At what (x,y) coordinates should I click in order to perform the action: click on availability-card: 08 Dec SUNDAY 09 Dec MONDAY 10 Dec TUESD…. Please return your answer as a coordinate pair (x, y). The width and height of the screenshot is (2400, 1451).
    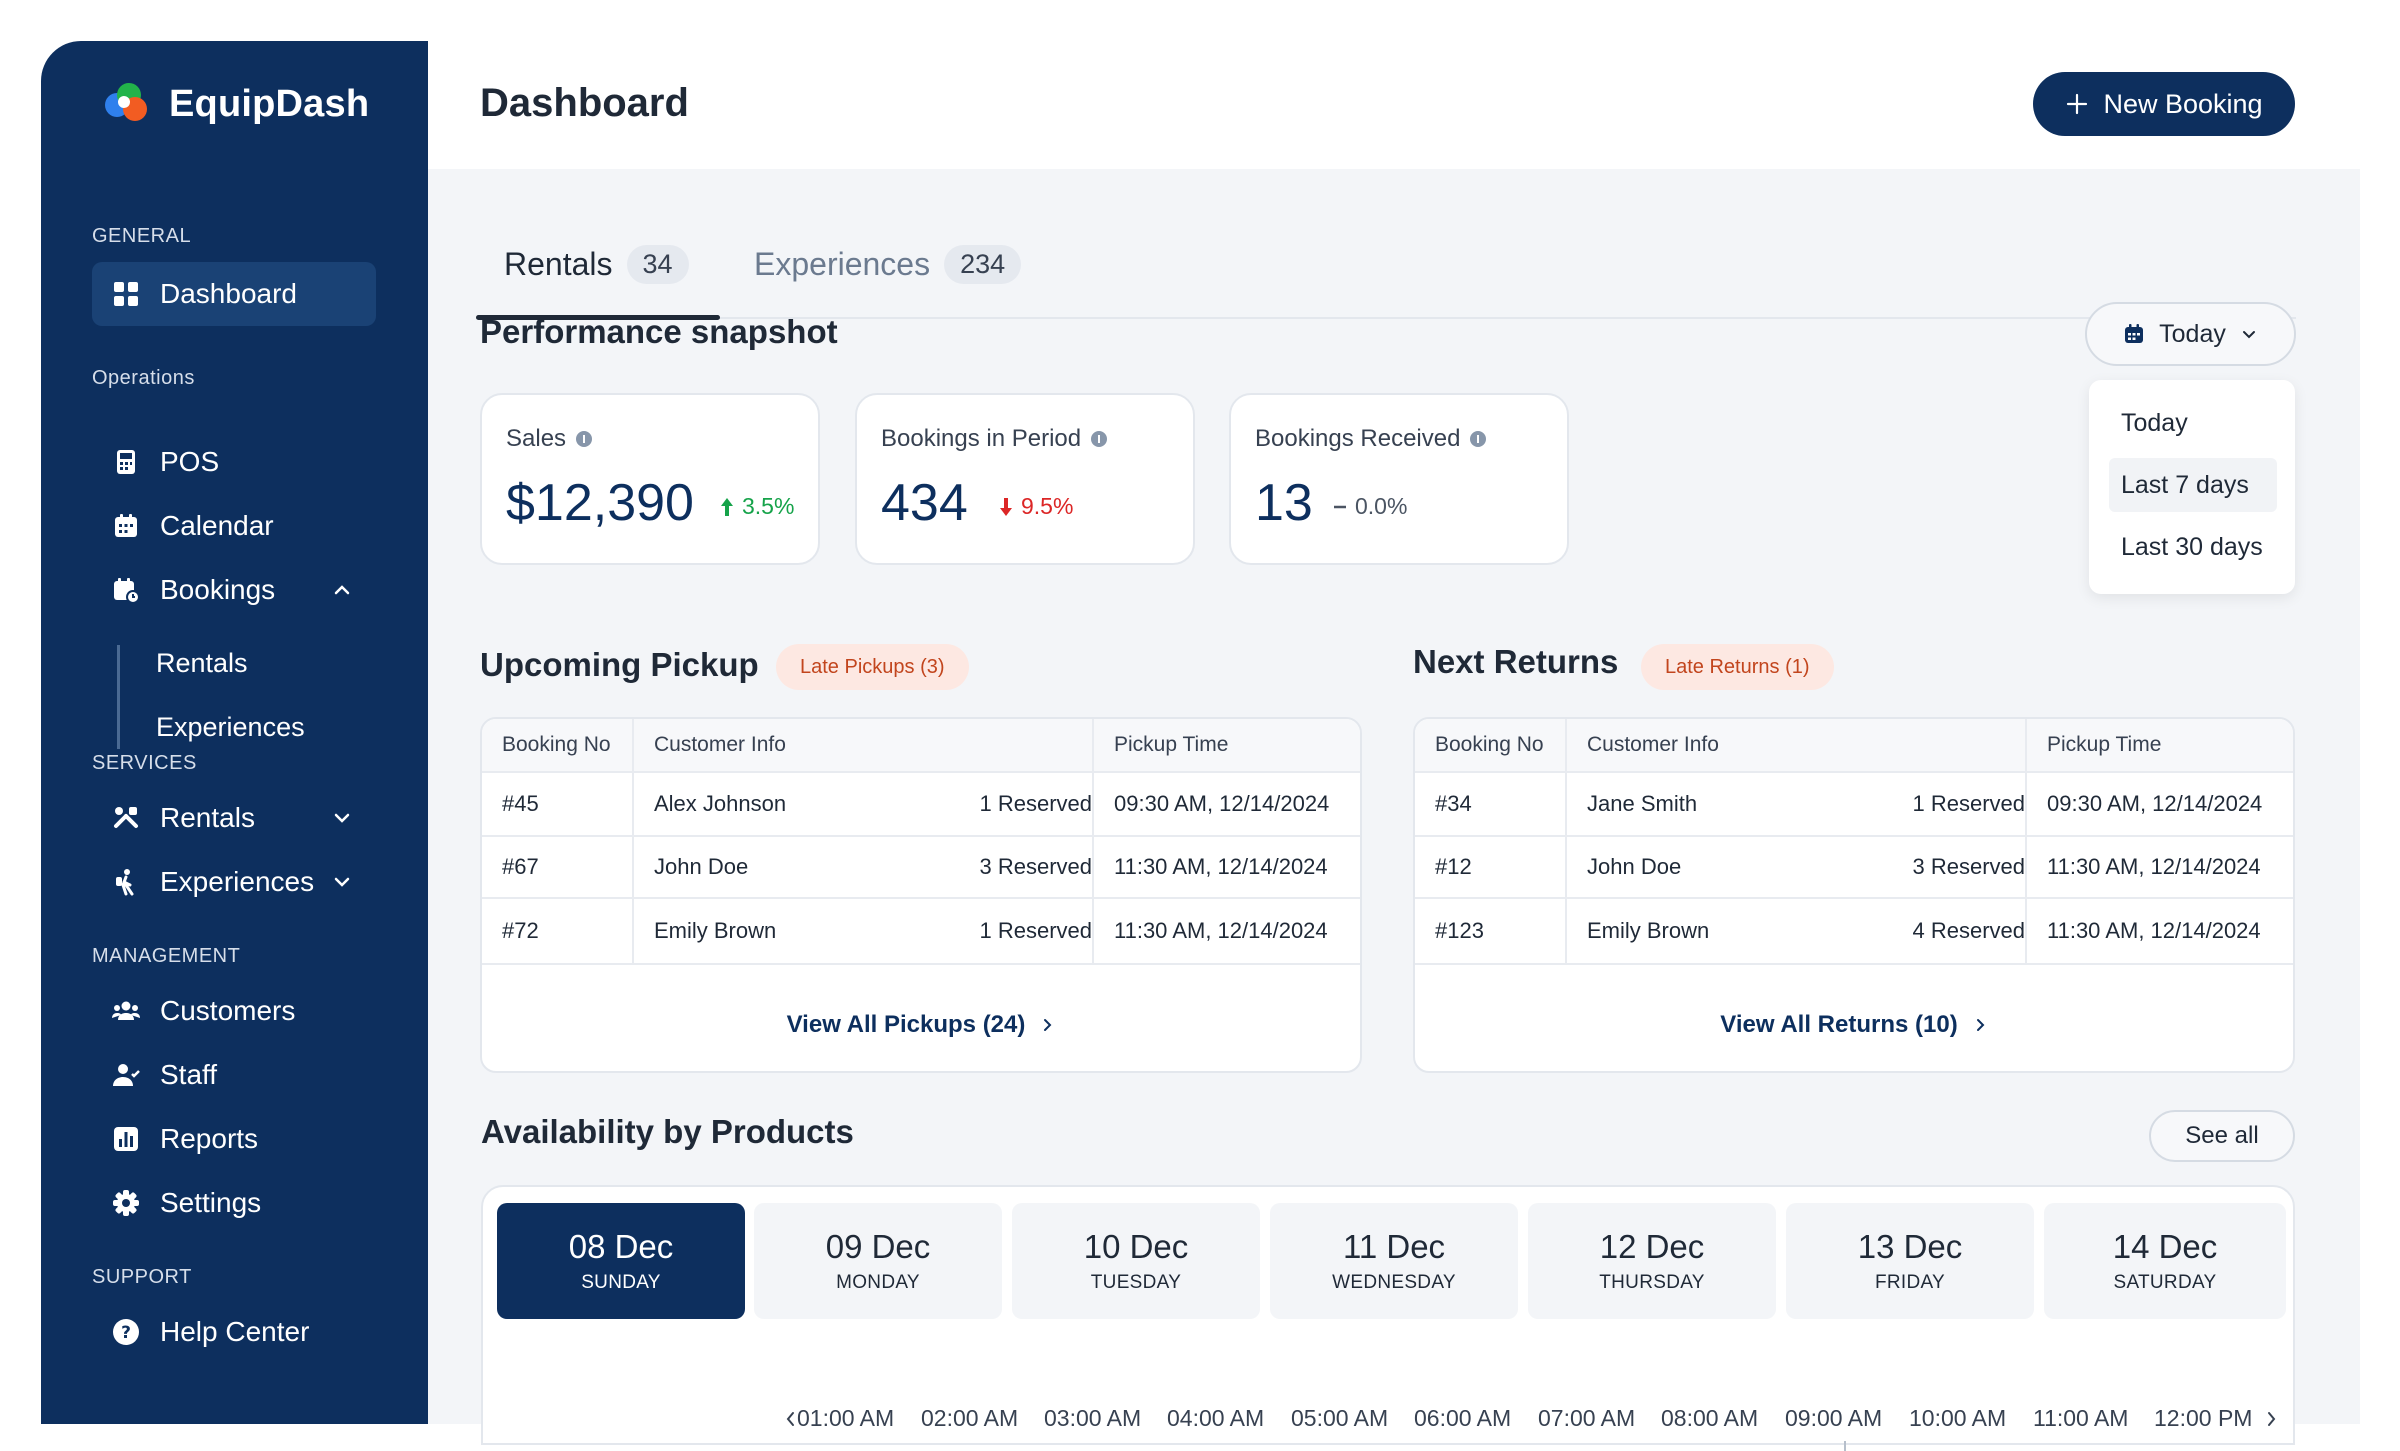
    Looking at the image, I should click on (1388, 1318).